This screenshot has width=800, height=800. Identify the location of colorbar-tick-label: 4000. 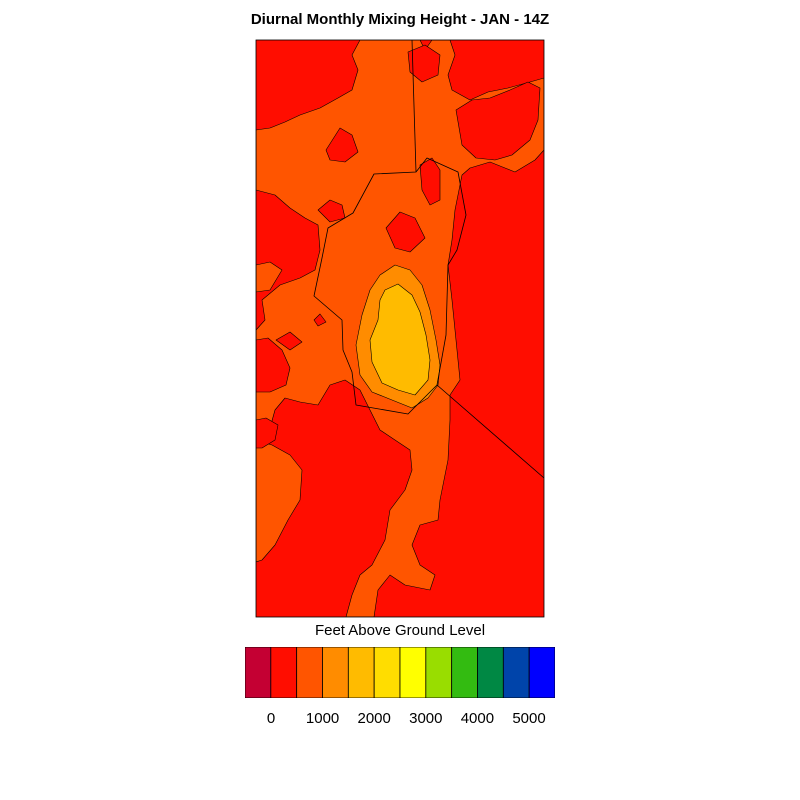
(477, 718).